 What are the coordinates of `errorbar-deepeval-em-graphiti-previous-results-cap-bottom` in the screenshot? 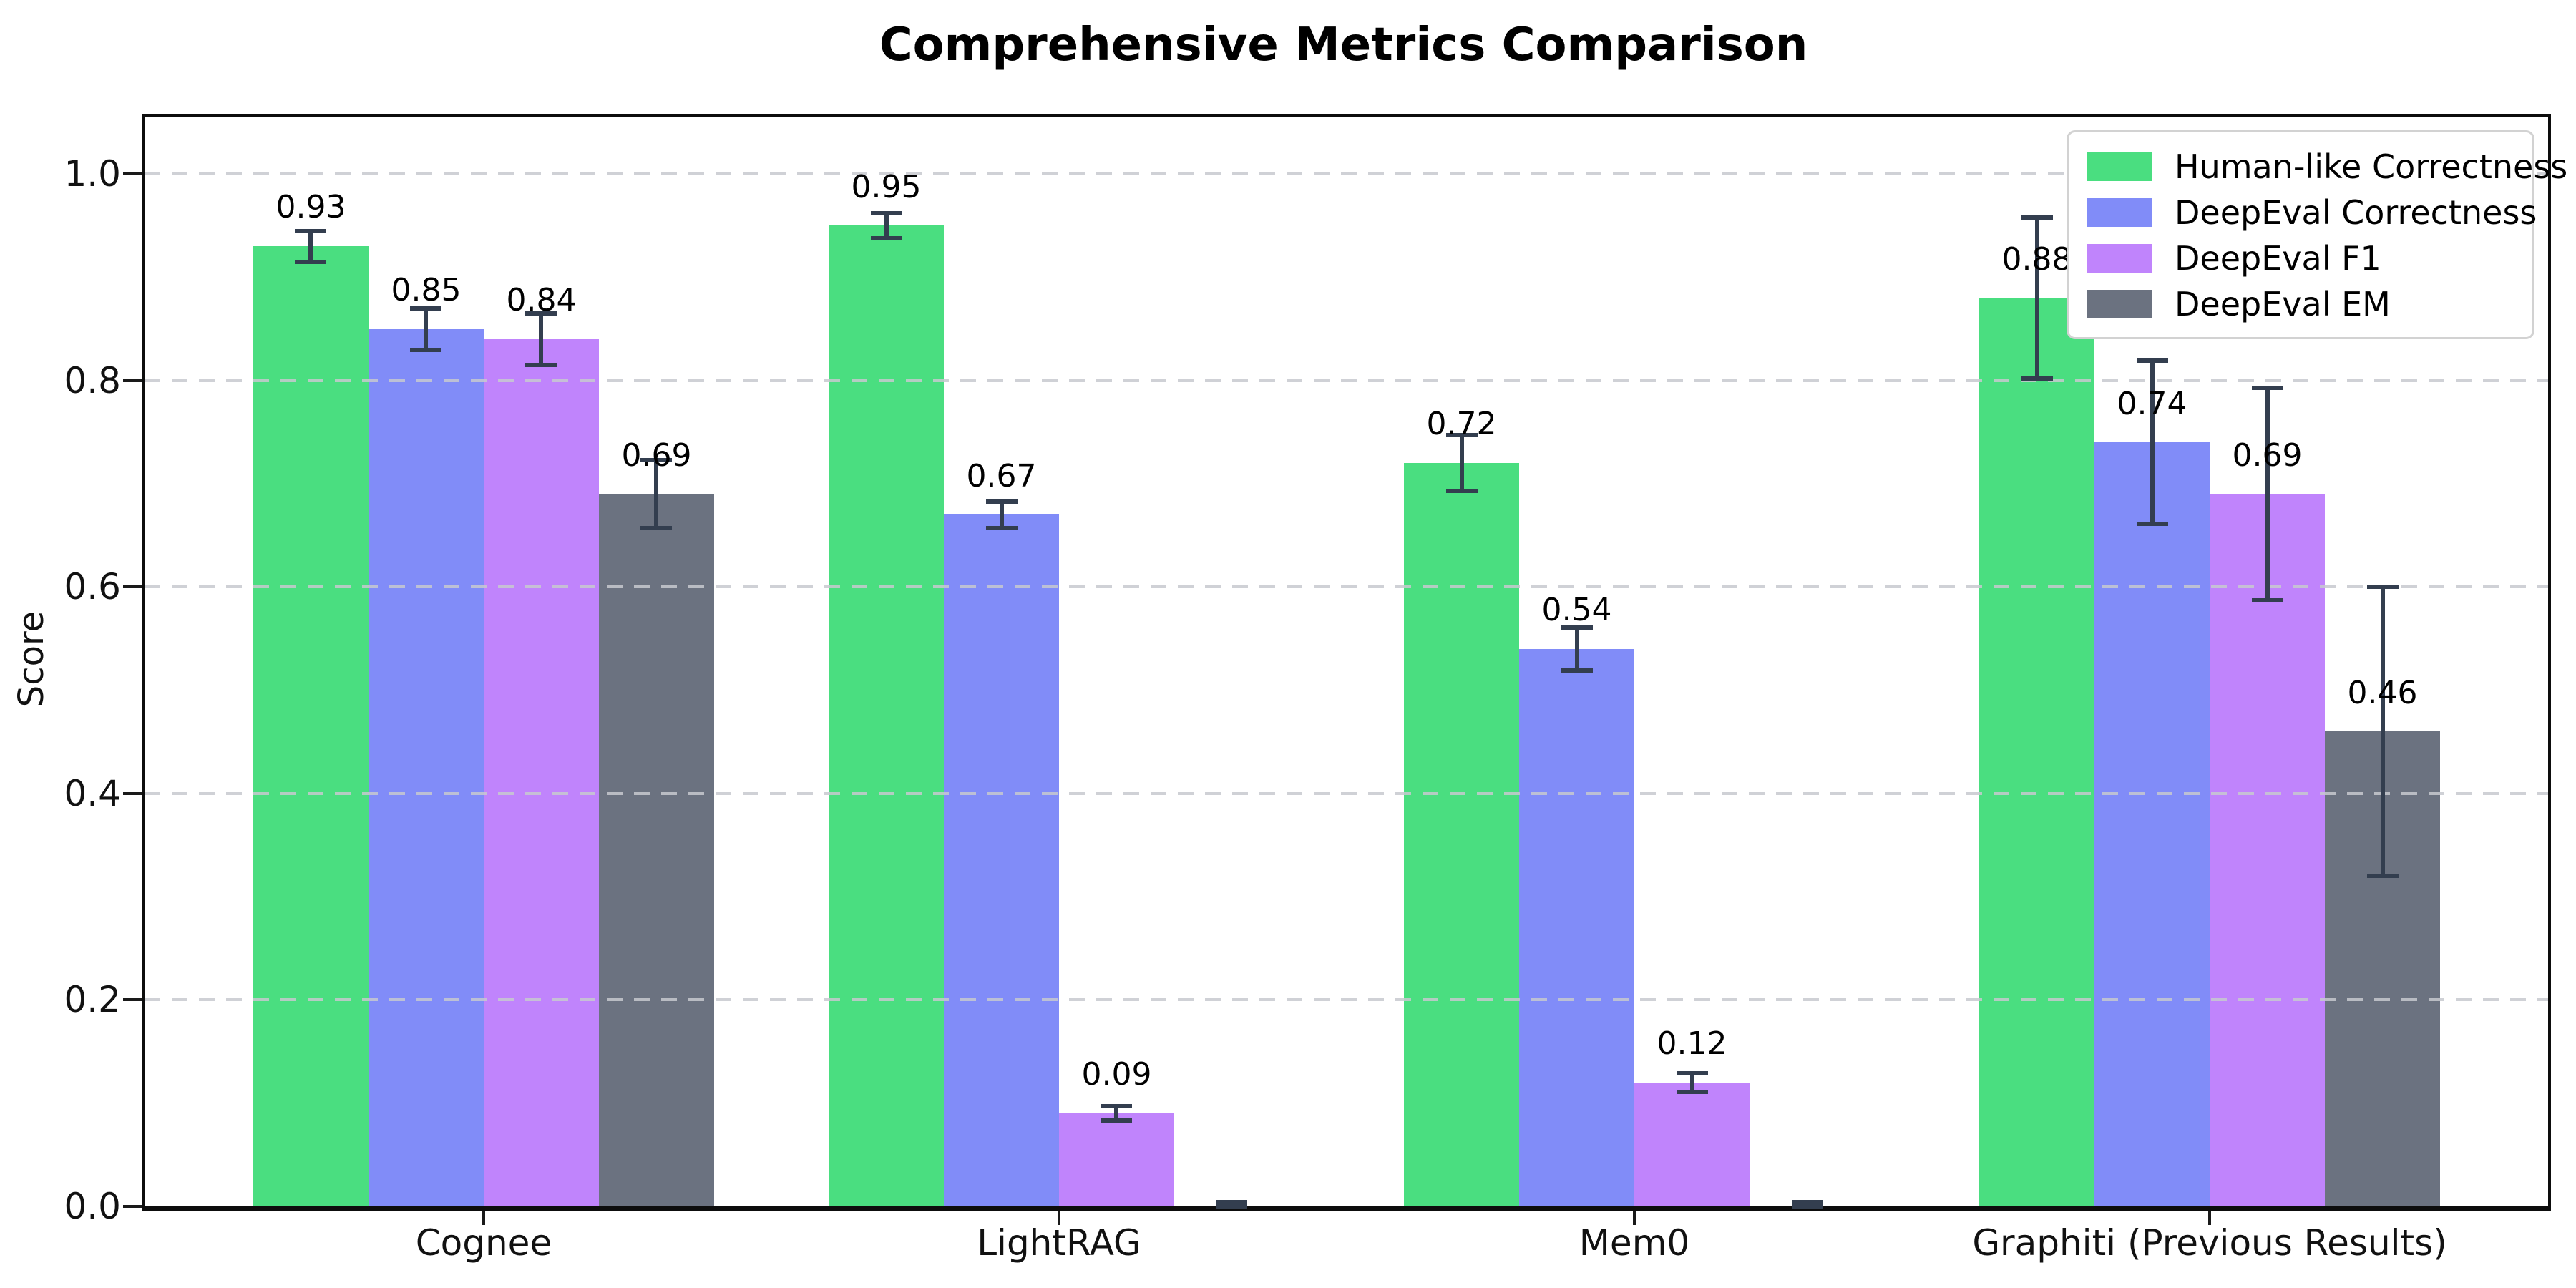 It's located at (2382, 876).